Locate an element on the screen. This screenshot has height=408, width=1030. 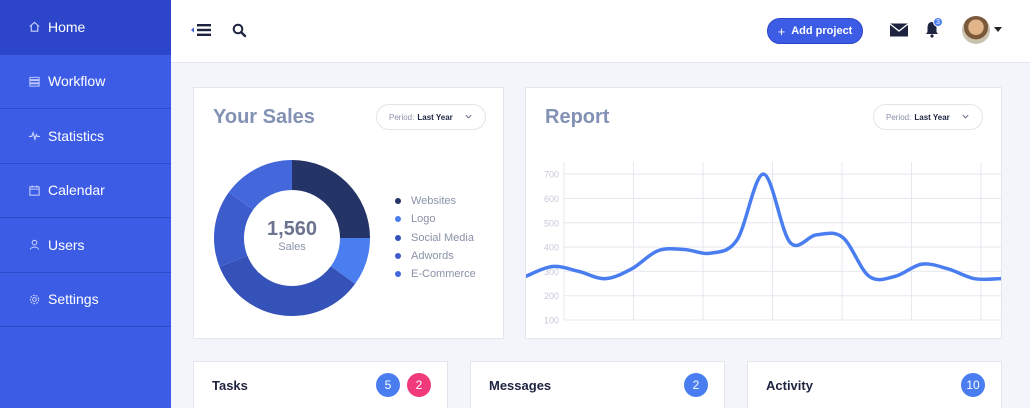
activity-count-badge: 10 is located at coordinates (973, 385).